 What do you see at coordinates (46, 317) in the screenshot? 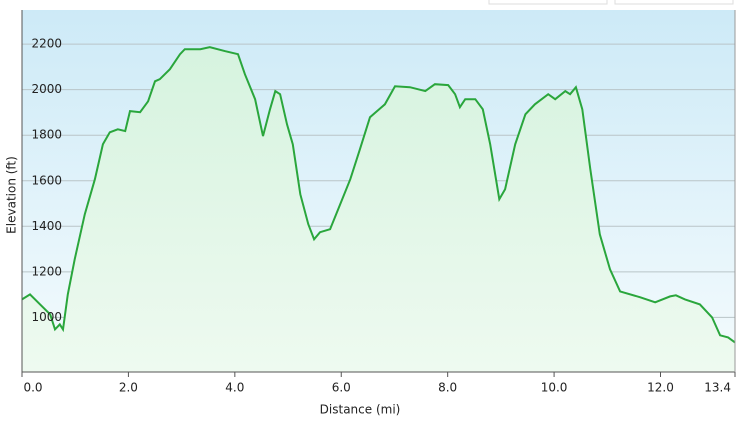
I see `y-tick-label: 1000` at bounding box center [46, 317].